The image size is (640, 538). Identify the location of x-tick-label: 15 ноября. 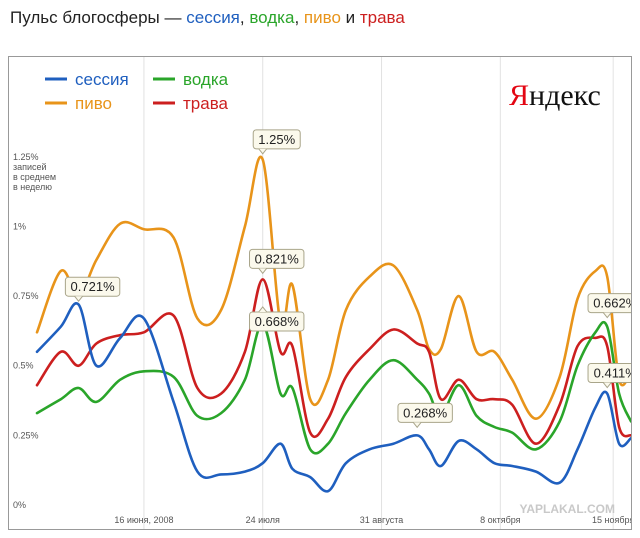
(612, 520).